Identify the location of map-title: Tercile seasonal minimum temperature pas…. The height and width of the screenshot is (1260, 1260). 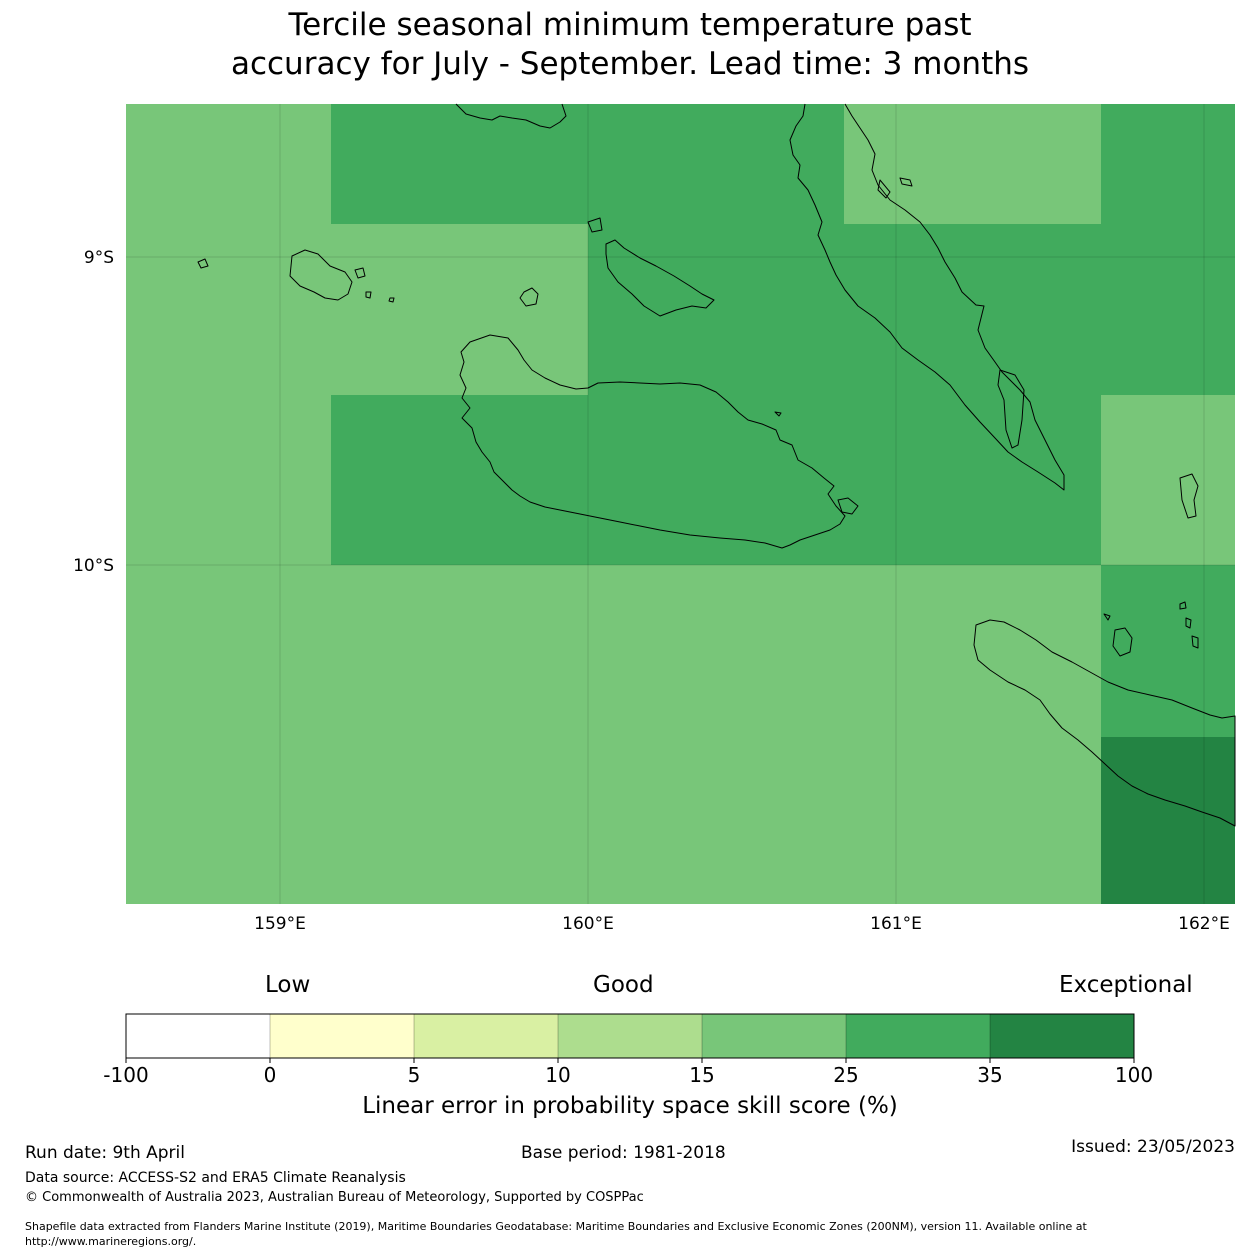
(630, 45).